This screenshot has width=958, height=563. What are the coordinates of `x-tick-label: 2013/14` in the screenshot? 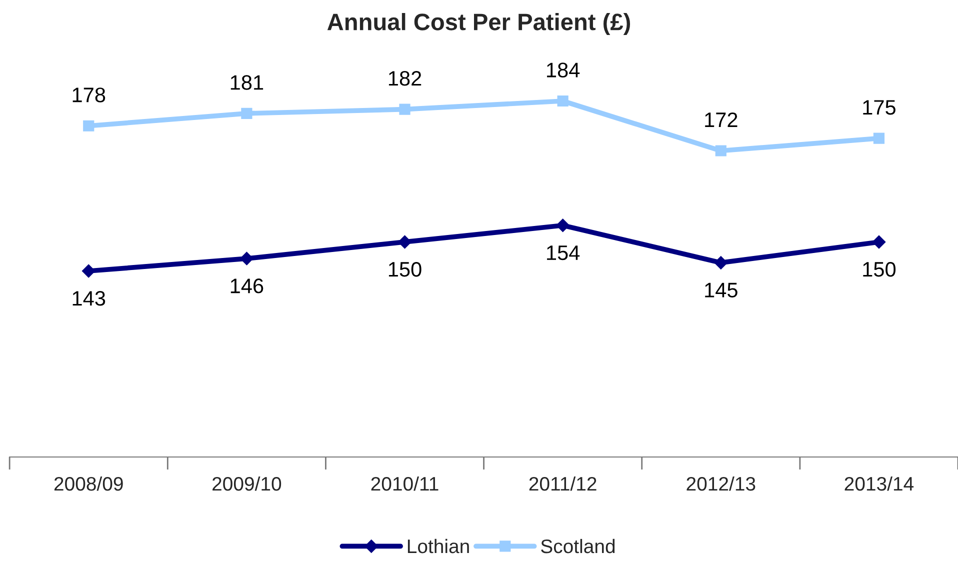 It's located at (879, 483).